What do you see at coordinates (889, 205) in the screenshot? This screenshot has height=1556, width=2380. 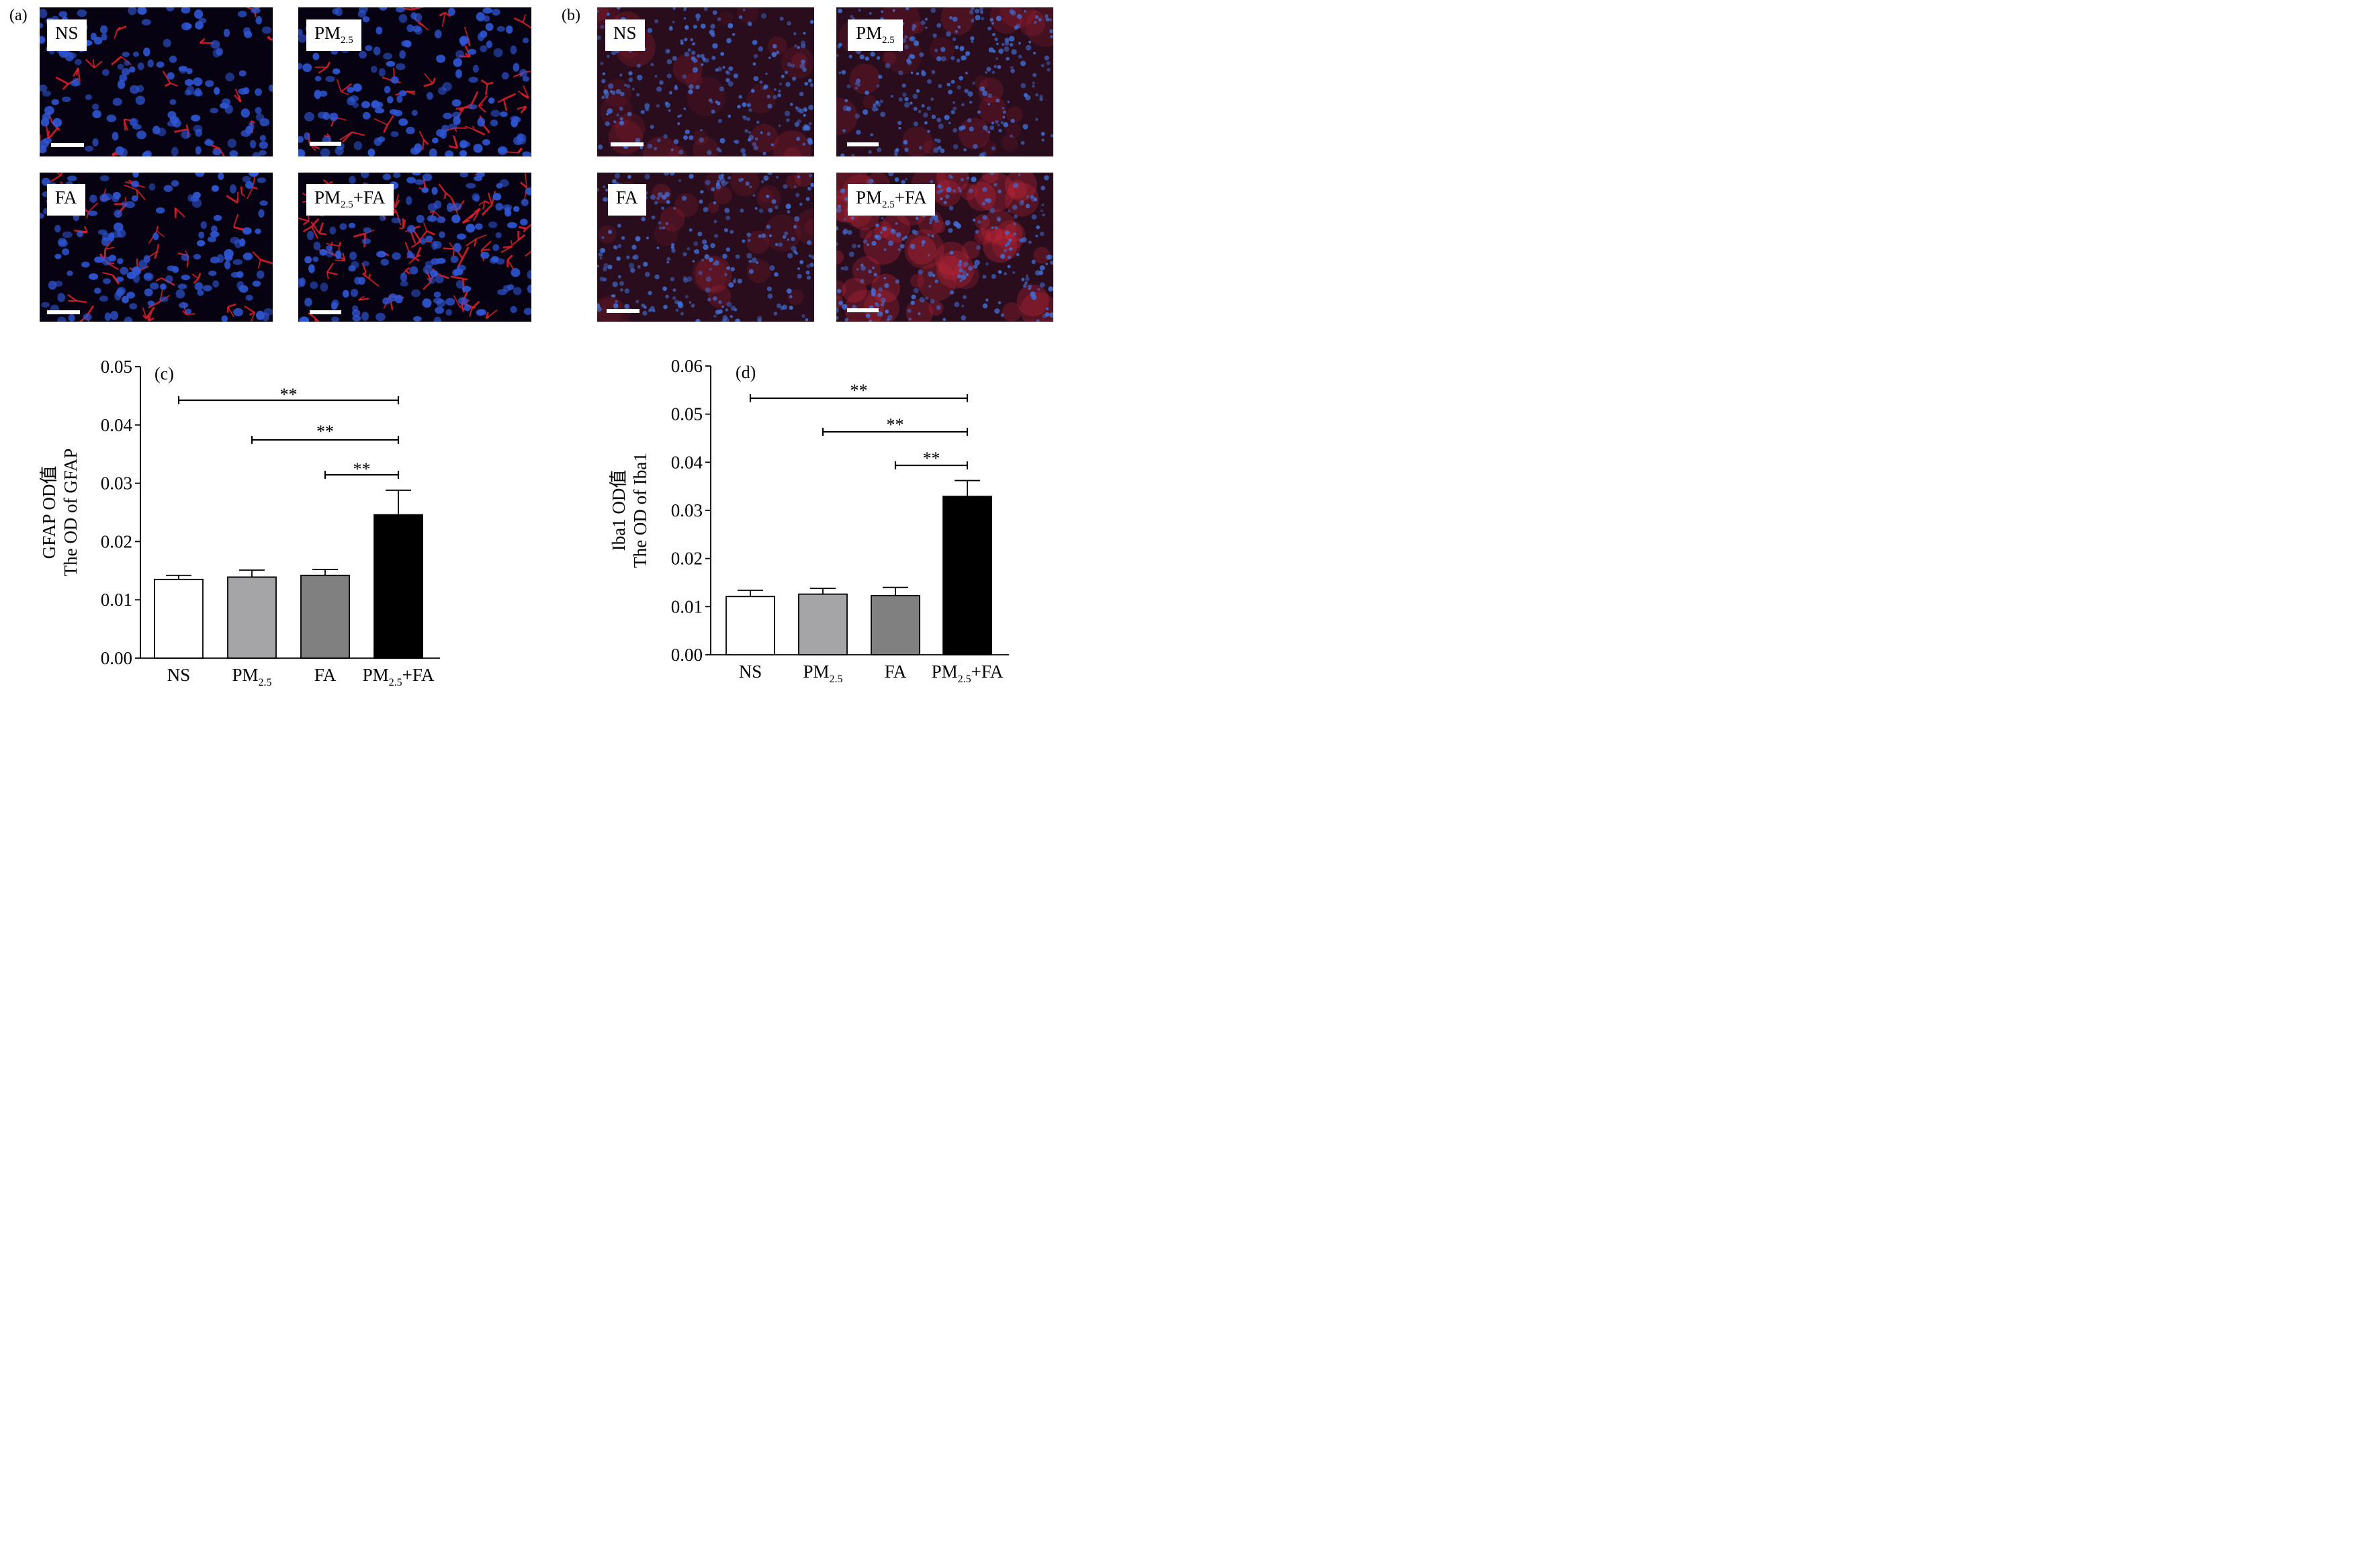 I see `tag-sub: 2.5` at bounding box center [889, 205].